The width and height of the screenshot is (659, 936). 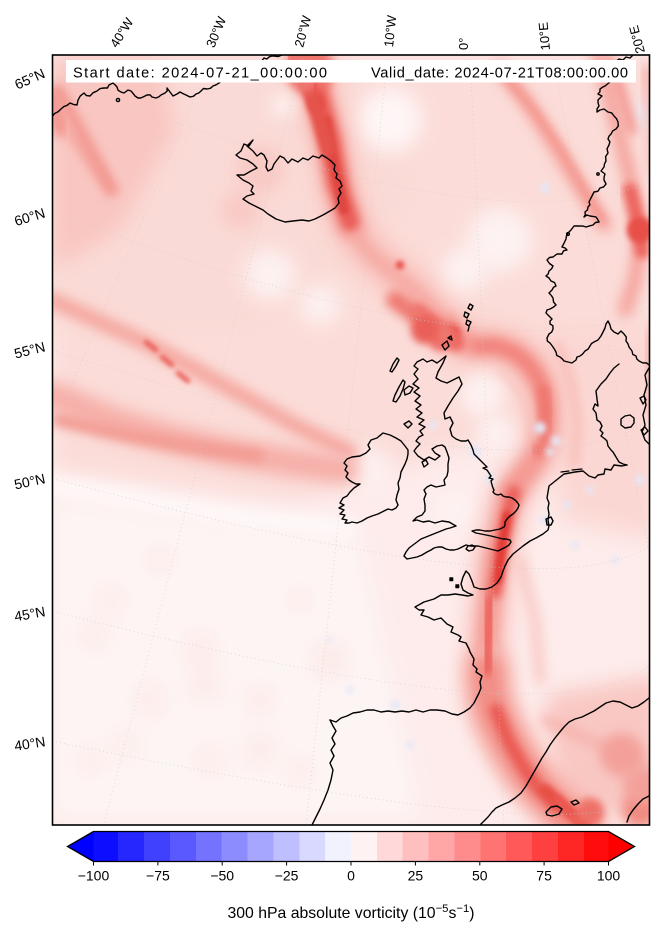 What do you see at coordinates (544, 36) in the screenshot?
I see `svg-text: 10°E` at bounding box center [544, 36].